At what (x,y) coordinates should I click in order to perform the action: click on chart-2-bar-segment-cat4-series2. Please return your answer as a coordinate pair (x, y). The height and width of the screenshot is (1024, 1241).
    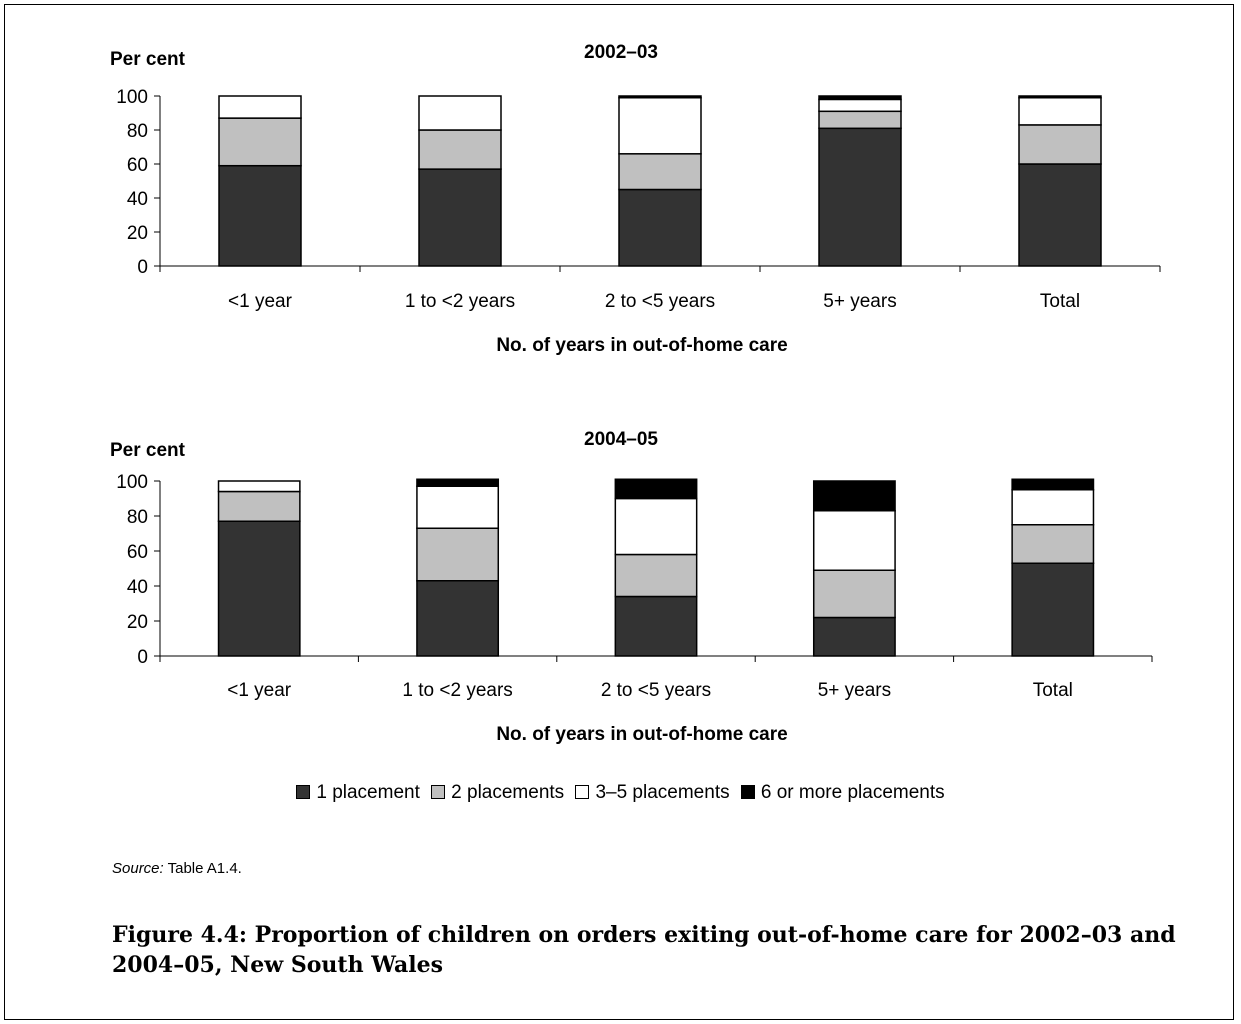
    Looking at the image, I should click on (854, 594).